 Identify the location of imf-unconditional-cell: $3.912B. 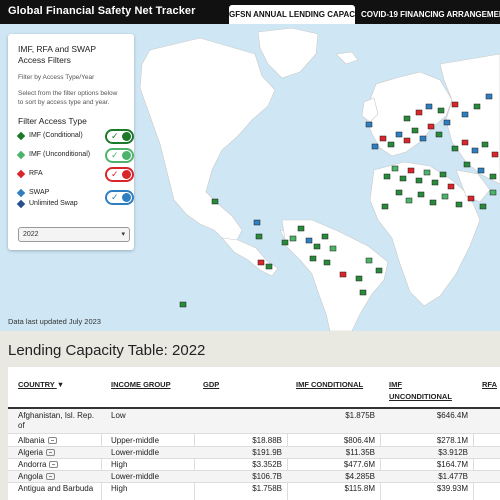
(453, 452).